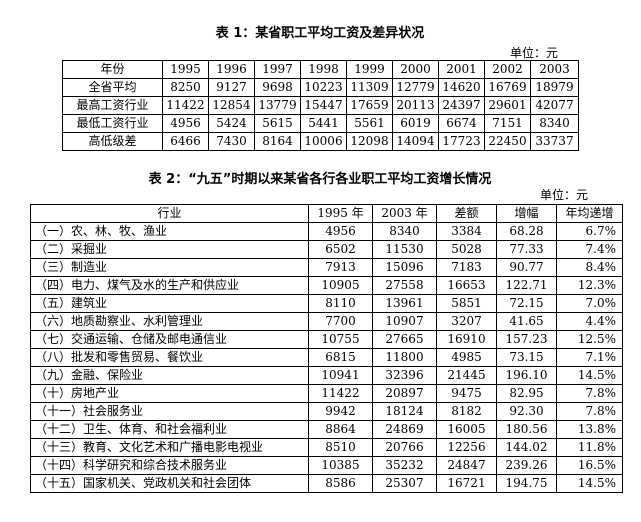 This screenshot has width=641, height=522. Describe the element at coordinates (589, 213) in the screenshot. I see `table2-header-cell: 年均递增` at that location.